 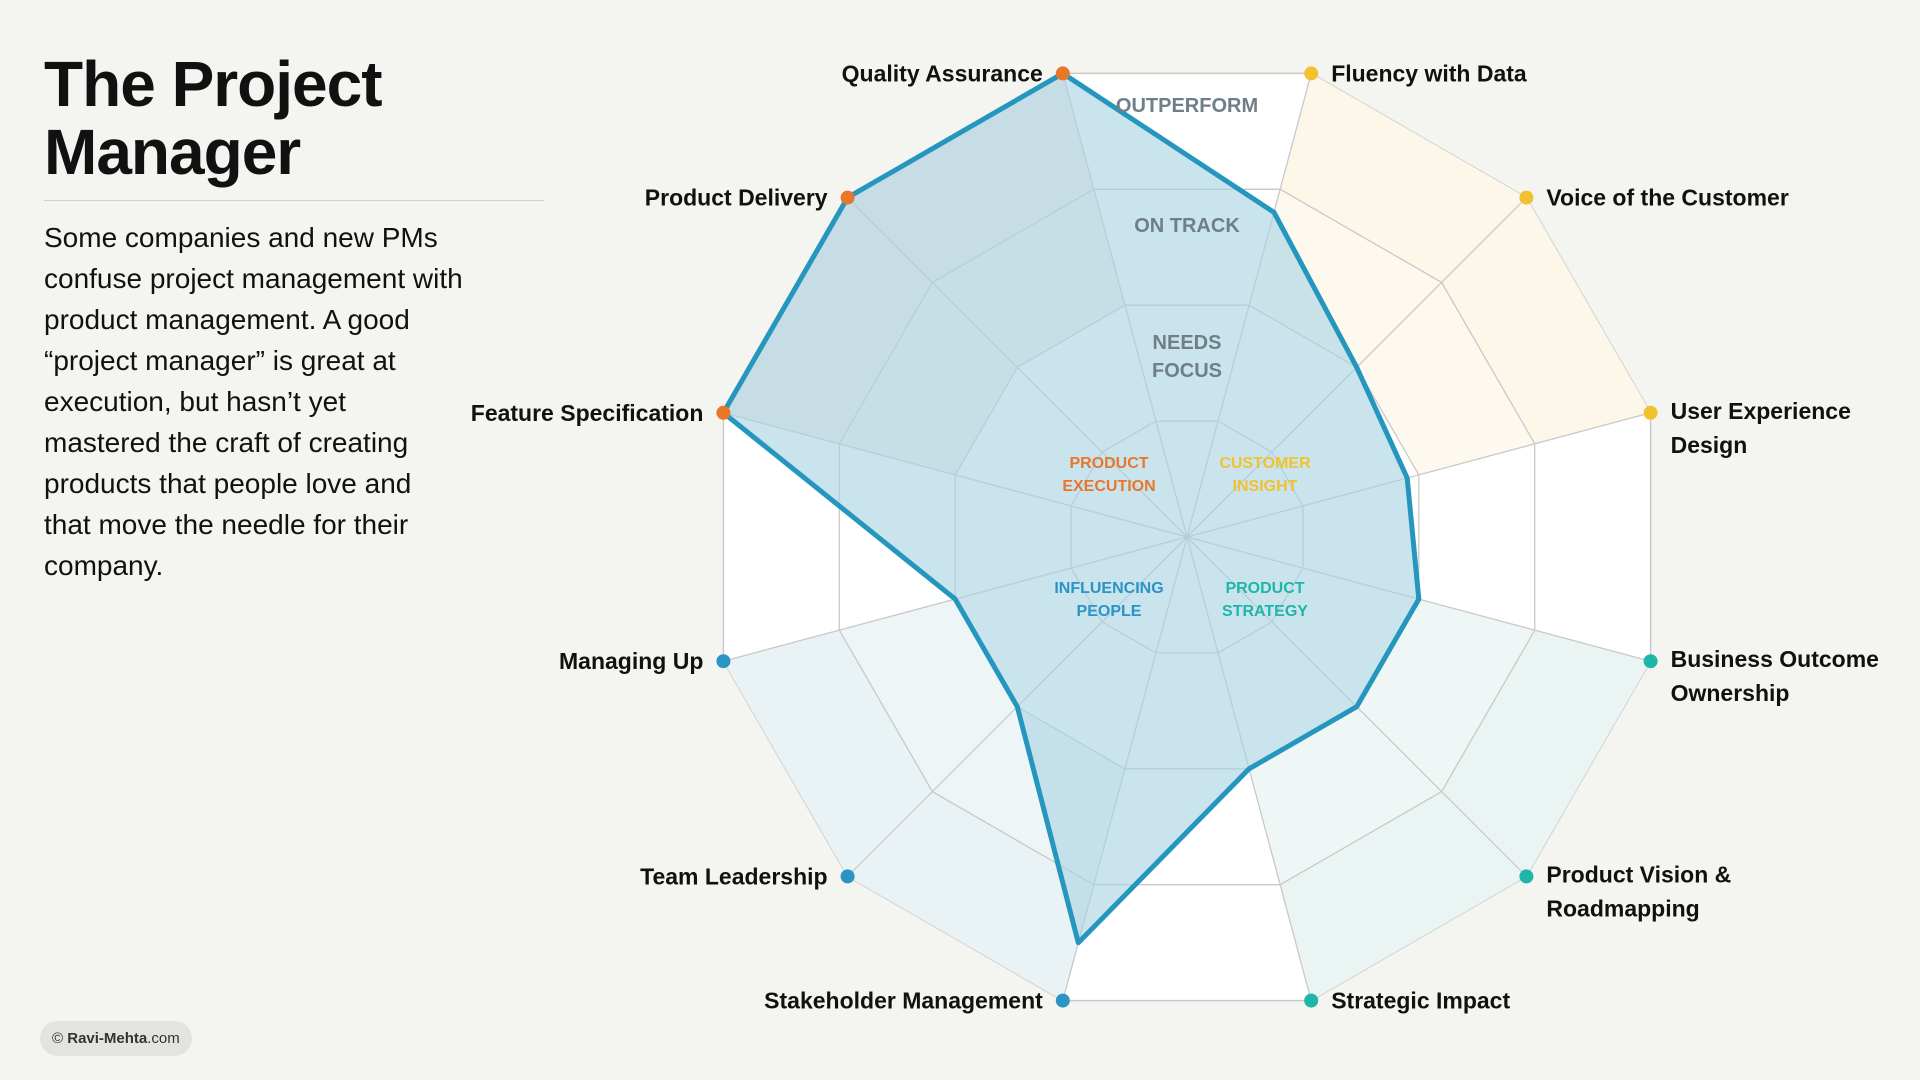 What do you see at coordinates (1709, 445) in the screenshot?
I see `axis-label: Design` at bounding box center [1709, 445].